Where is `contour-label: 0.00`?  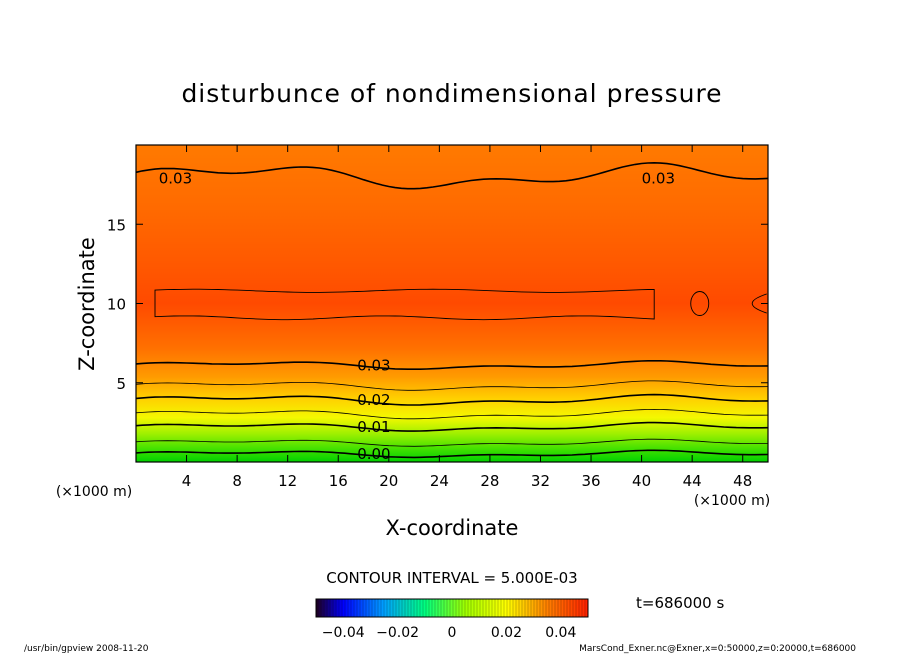 contour-label: 0.00 is located at coordinates (373, 454).